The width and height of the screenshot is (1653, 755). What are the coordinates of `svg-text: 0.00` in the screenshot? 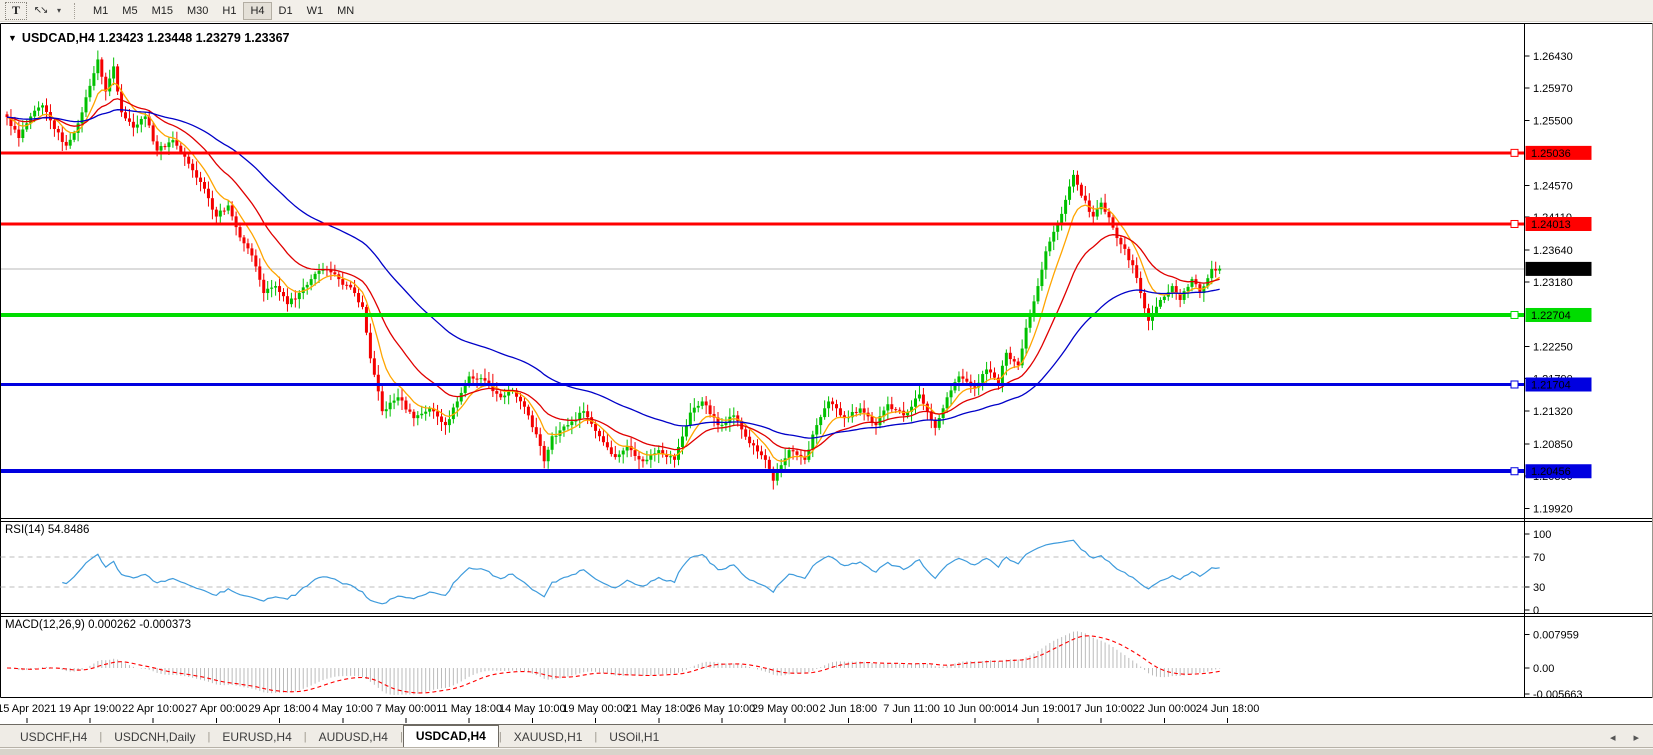 It's located at (1543, 669).